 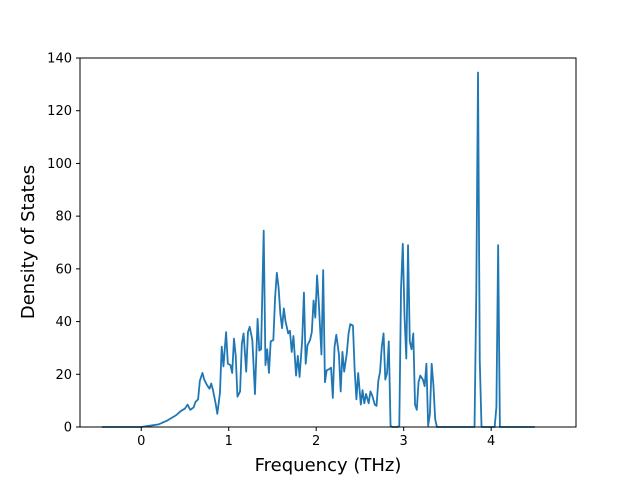 What do you see at coordinates (59, 111) in the screenshot?
I see `y-tick-label: 120` at bounding box center [59, 111].